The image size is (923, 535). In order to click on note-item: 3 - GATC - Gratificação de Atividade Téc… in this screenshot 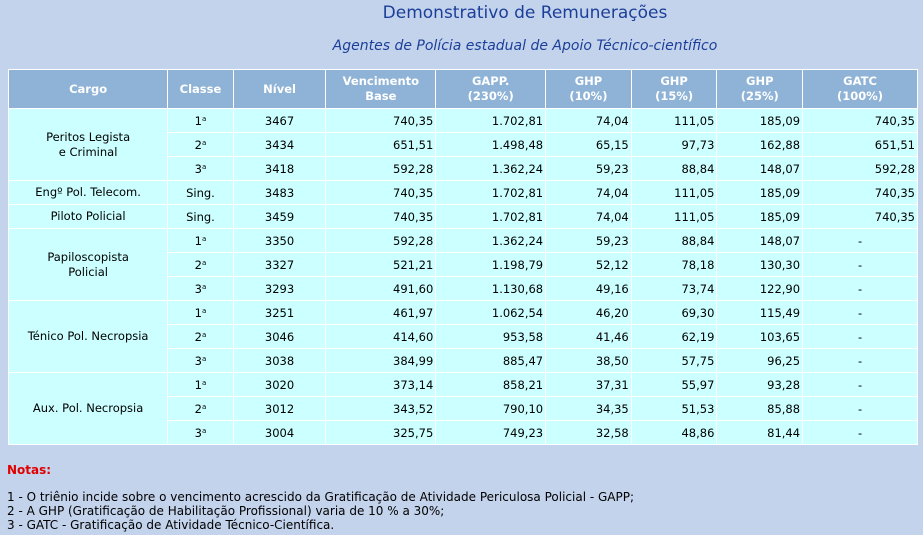, I will do `click(171, 525)`.